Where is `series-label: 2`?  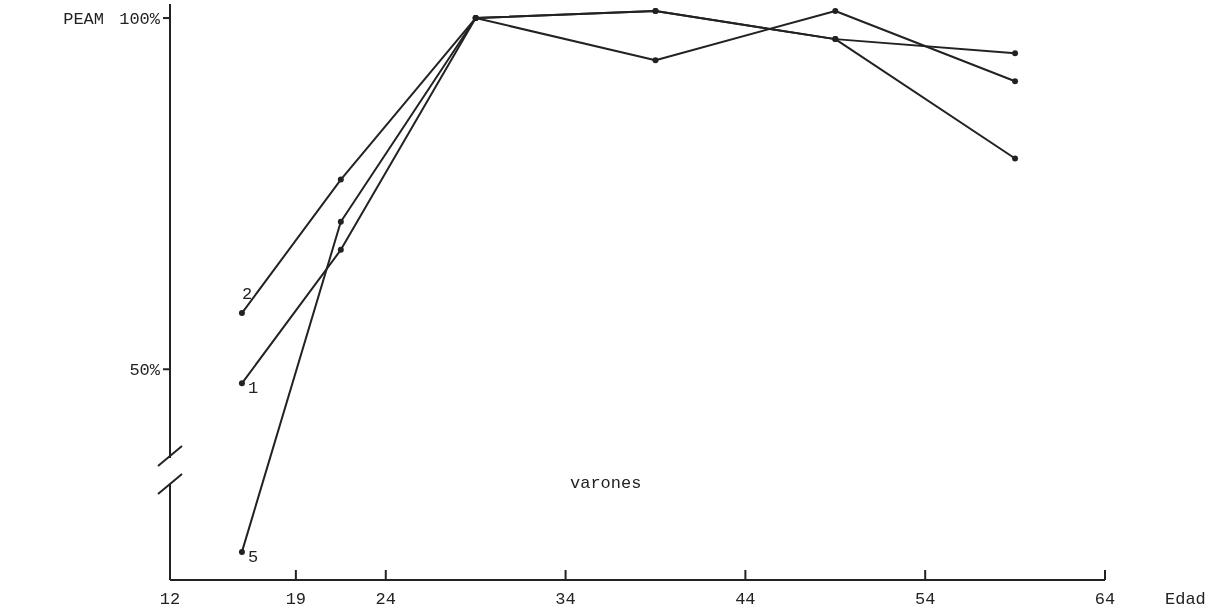 series-label: 2 is located at coordinates (247, 295).